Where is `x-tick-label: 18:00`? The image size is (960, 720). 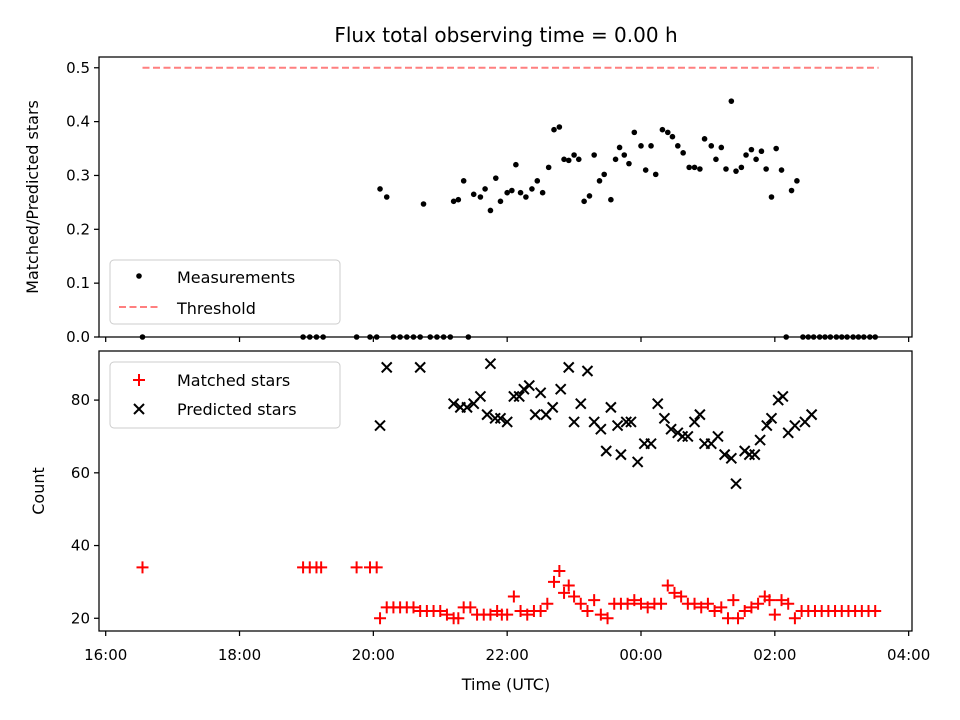 x-tick-label: 18:00 is located at coordinates (239, 655).